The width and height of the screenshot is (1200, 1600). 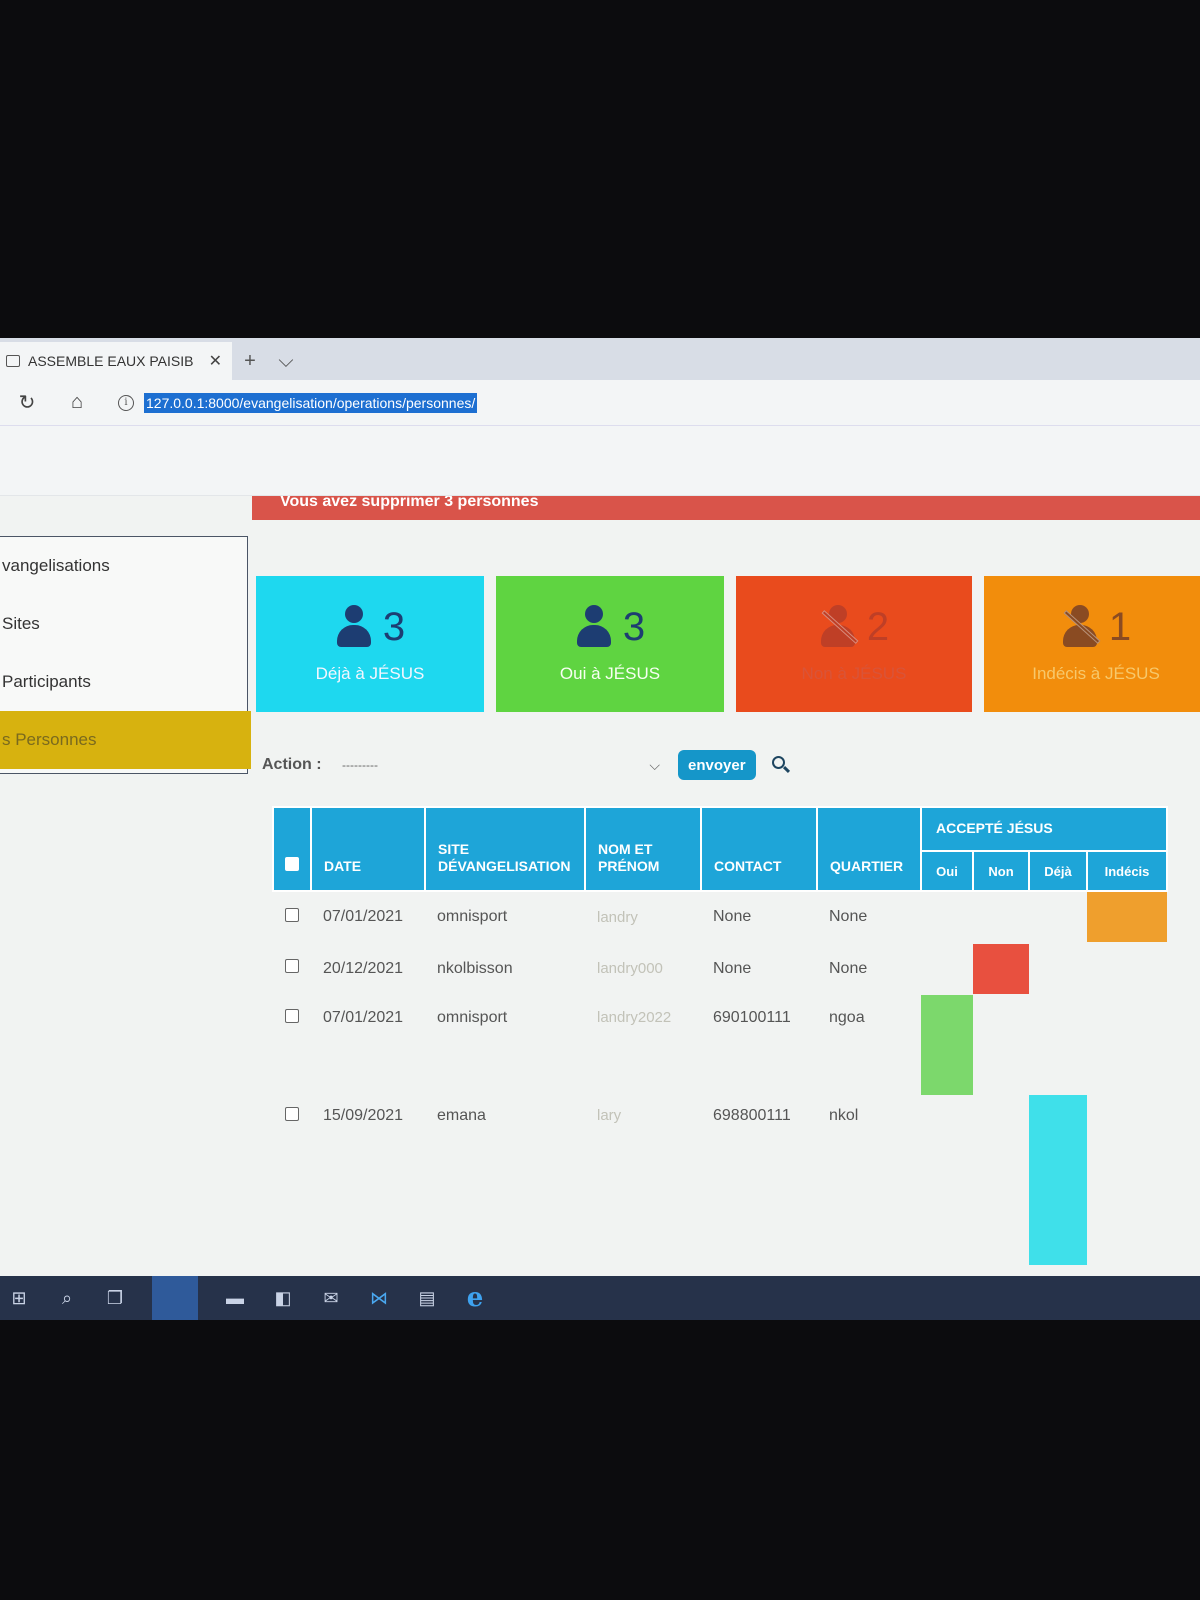 I want to click on cell-date: 07/01/2021, so click(x=363, y=917).